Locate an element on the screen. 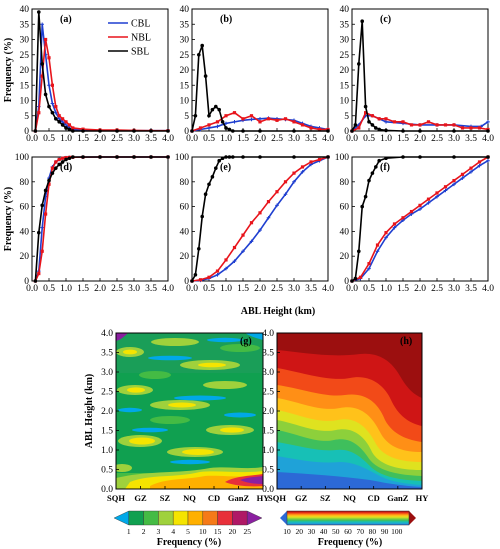  y-tick-label: 4.0 is located at coordinates (268, 334).